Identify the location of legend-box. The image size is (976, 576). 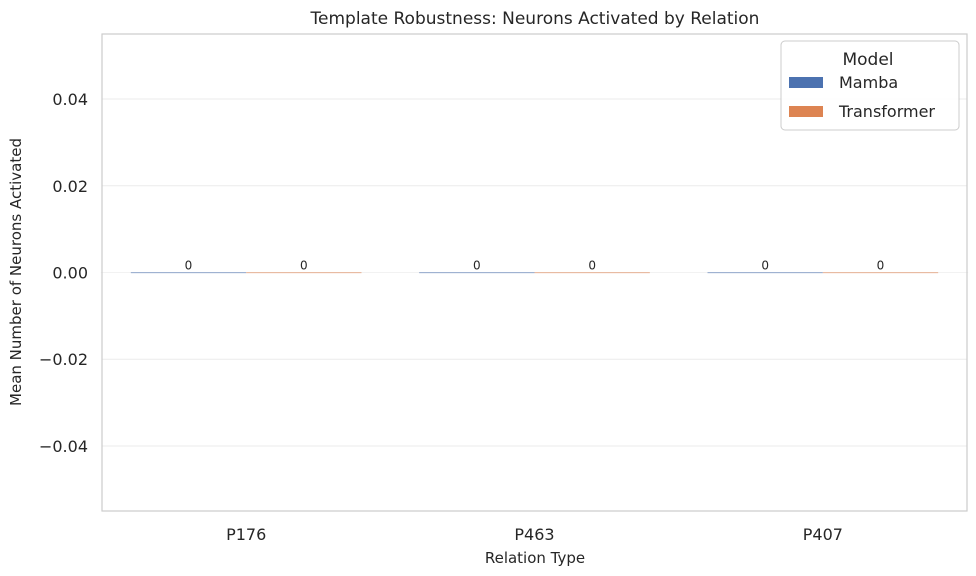
(870, 85).